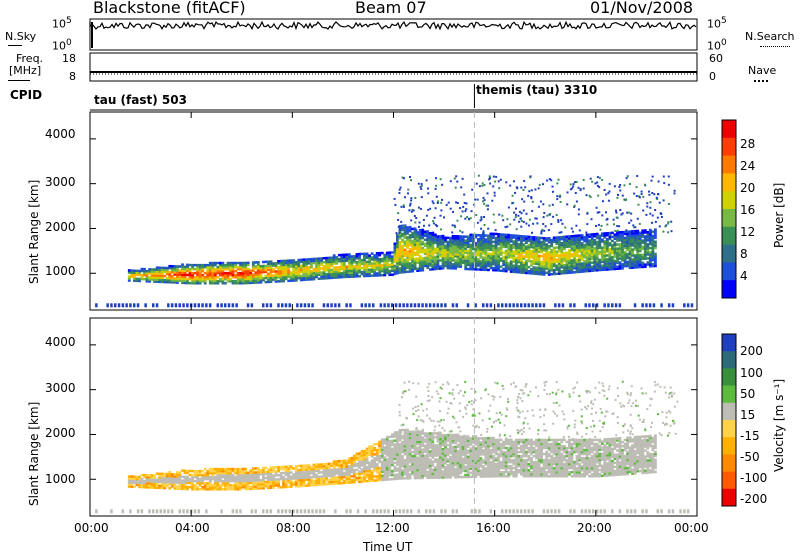 Image resolution: width=800 pixels, height=554 pixels. Describe the element at coordinates (210, 305) in the screenshot. I see `power-near-range-cell` at that location.